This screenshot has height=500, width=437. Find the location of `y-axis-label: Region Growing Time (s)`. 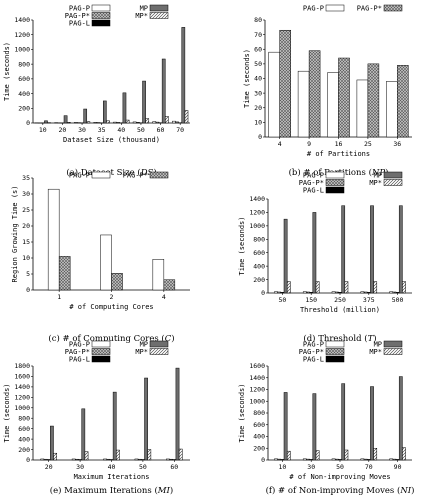

y-axis-label: Region Growing Time (s) is located at coordinates (15, 234).